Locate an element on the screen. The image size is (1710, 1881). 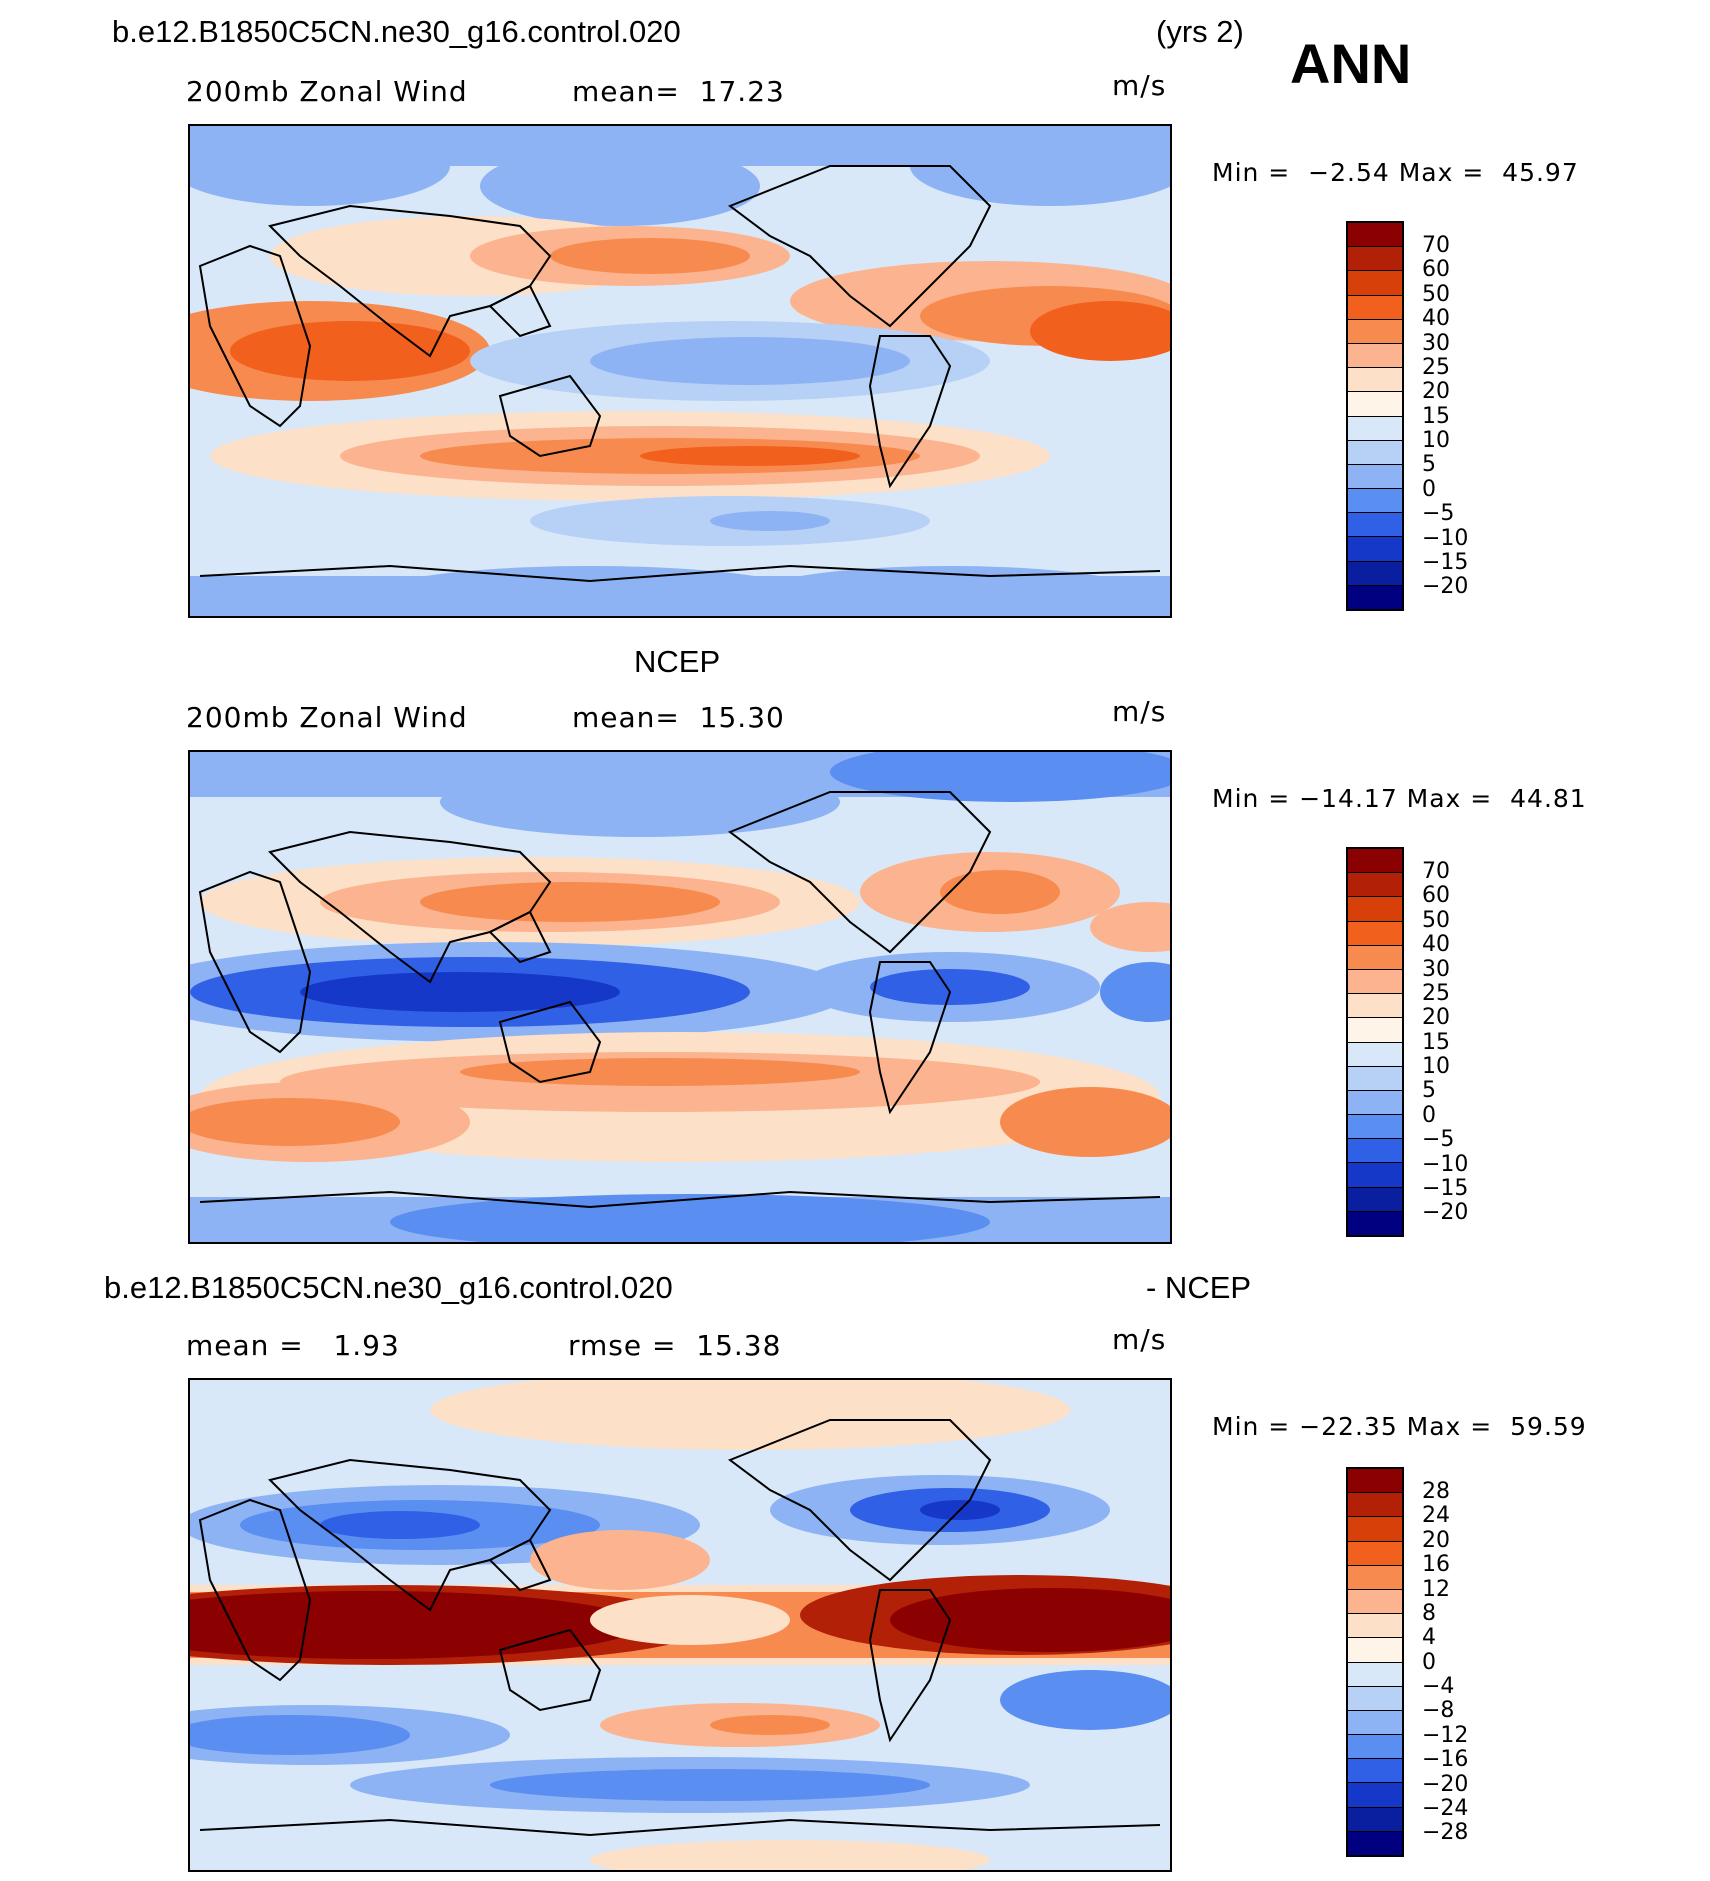
africa-outline is located at coordinates (255, 336).